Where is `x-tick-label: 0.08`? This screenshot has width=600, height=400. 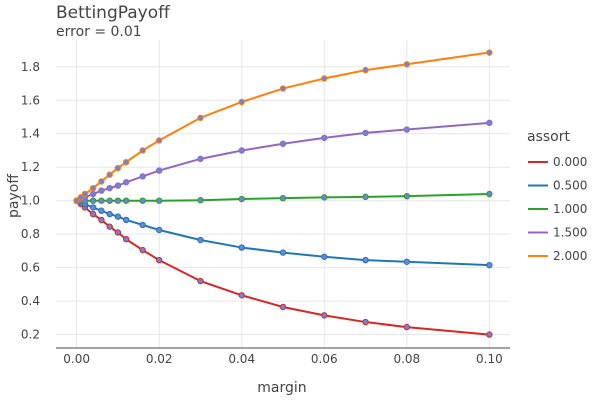
x-tick-label: 0.08 is located at coordinates (406, 359).